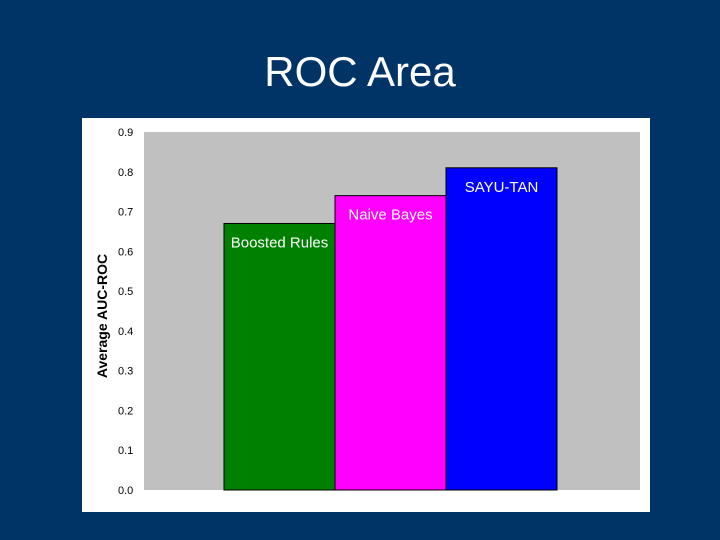 The height and width of the screenshot is (540, 720). Describe the element at coordinates (125, 491) in the screenshot. I see `y-tick-label: 0.0` at that location.